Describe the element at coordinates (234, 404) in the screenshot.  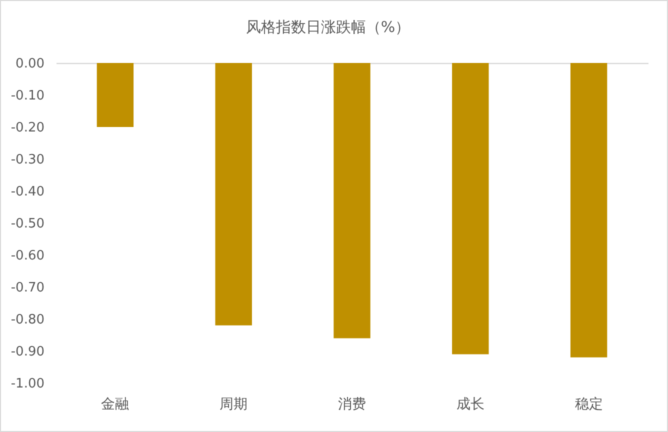
I see `x-tick-label: 周期` at that location.